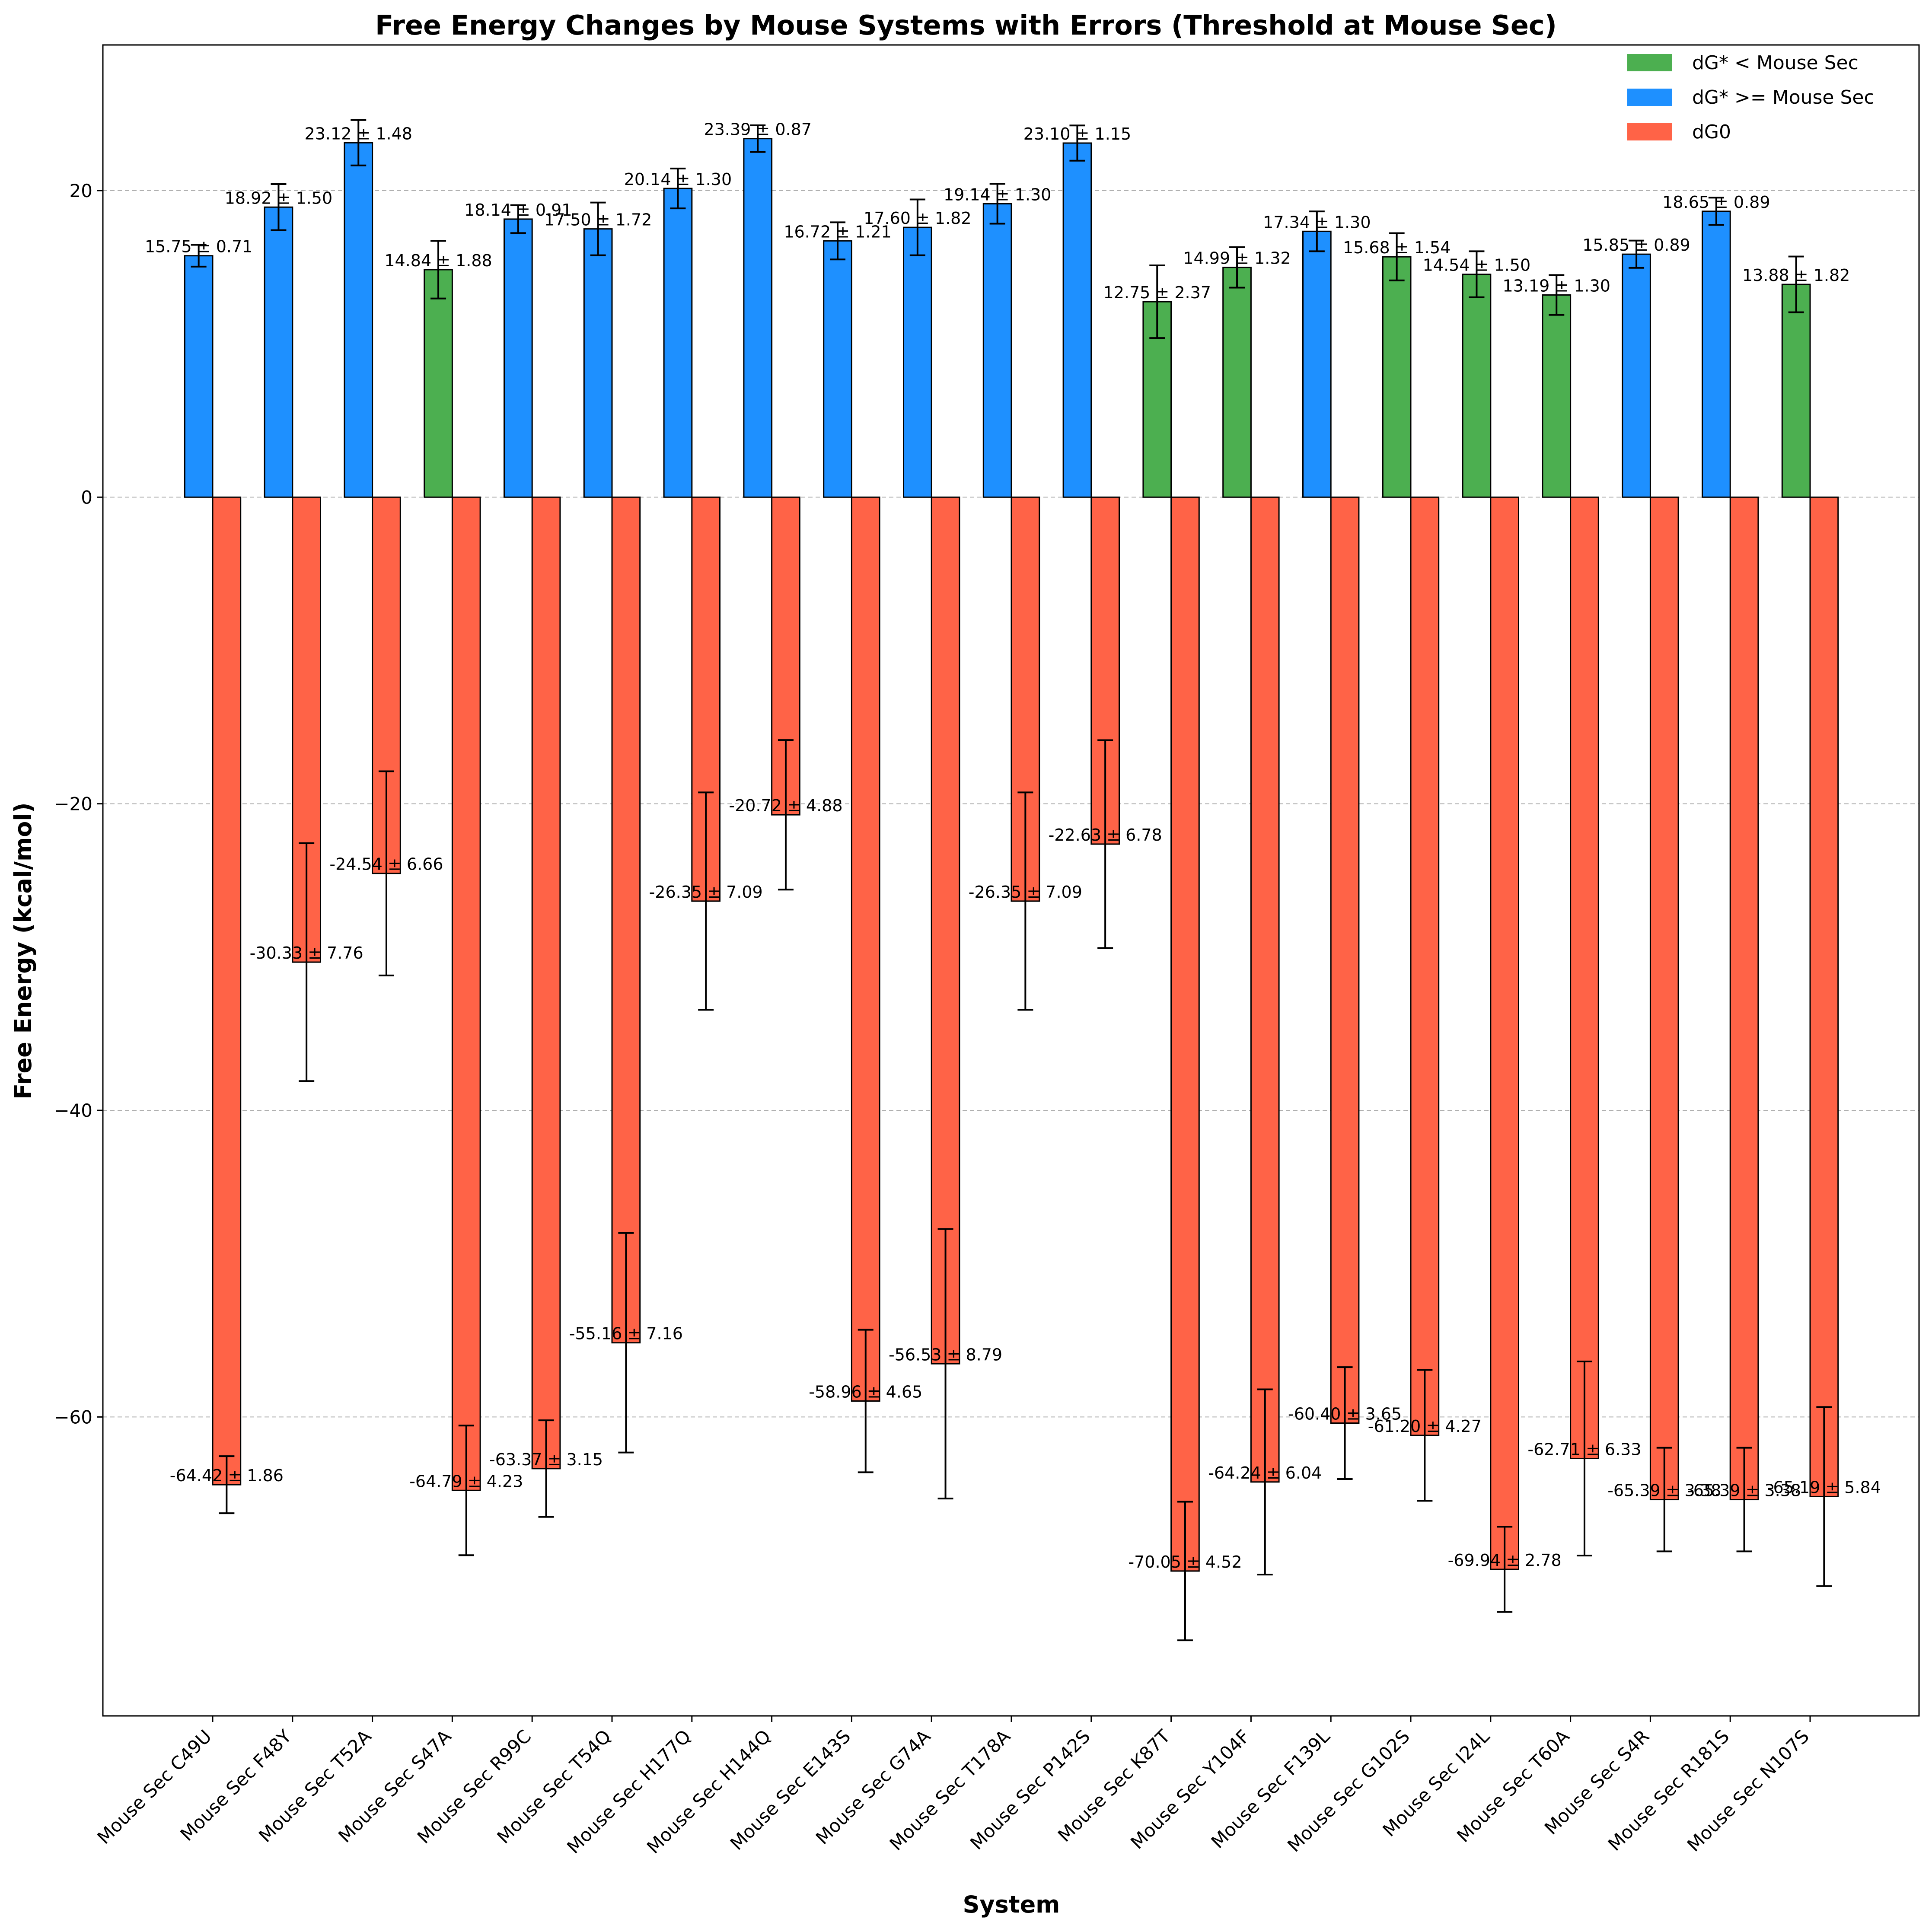 Image resolution: width=1932 pixels, height=1932 pixels. I want to click on dg-star-value-label: 13.88 ± 1.82, so click(1796, 275).